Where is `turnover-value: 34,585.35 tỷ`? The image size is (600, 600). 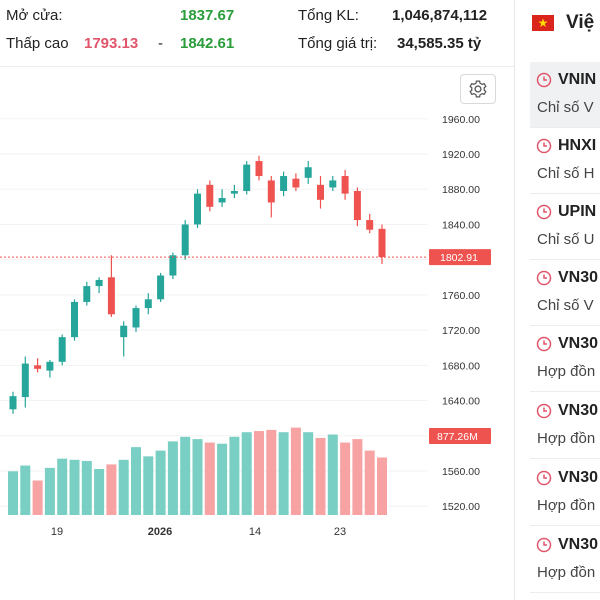 turnover-value: 34,585.35 tỷ is located at coordinates (439, 43).